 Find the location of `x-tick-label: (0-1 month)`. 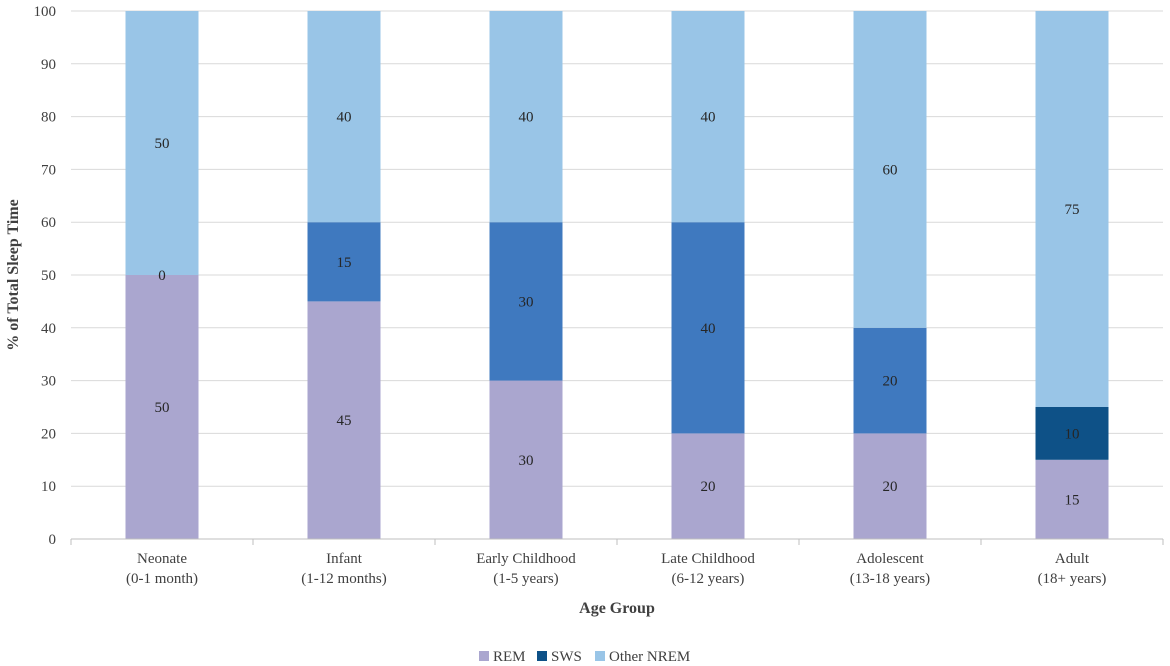

x-tick-label: (0-1 month) is located at coordinates (162, 579).